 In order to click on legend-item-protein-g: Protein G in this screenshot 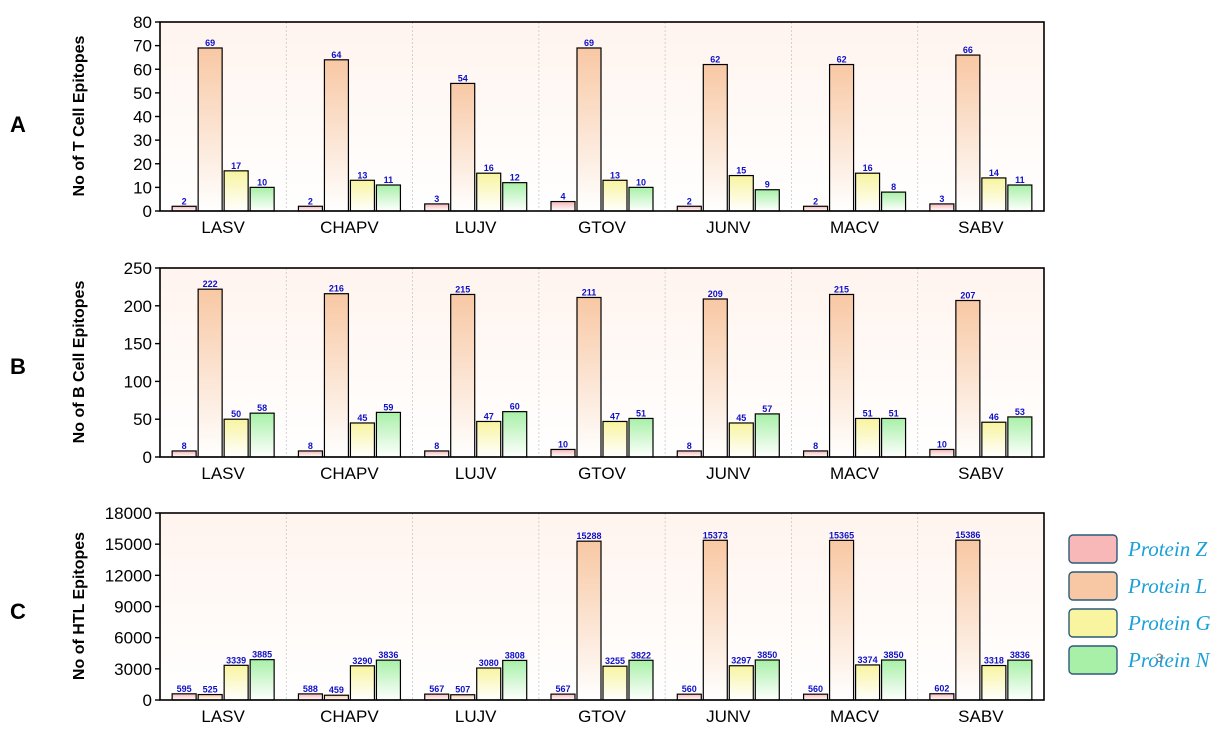, I will do `click(1139, 623)`.